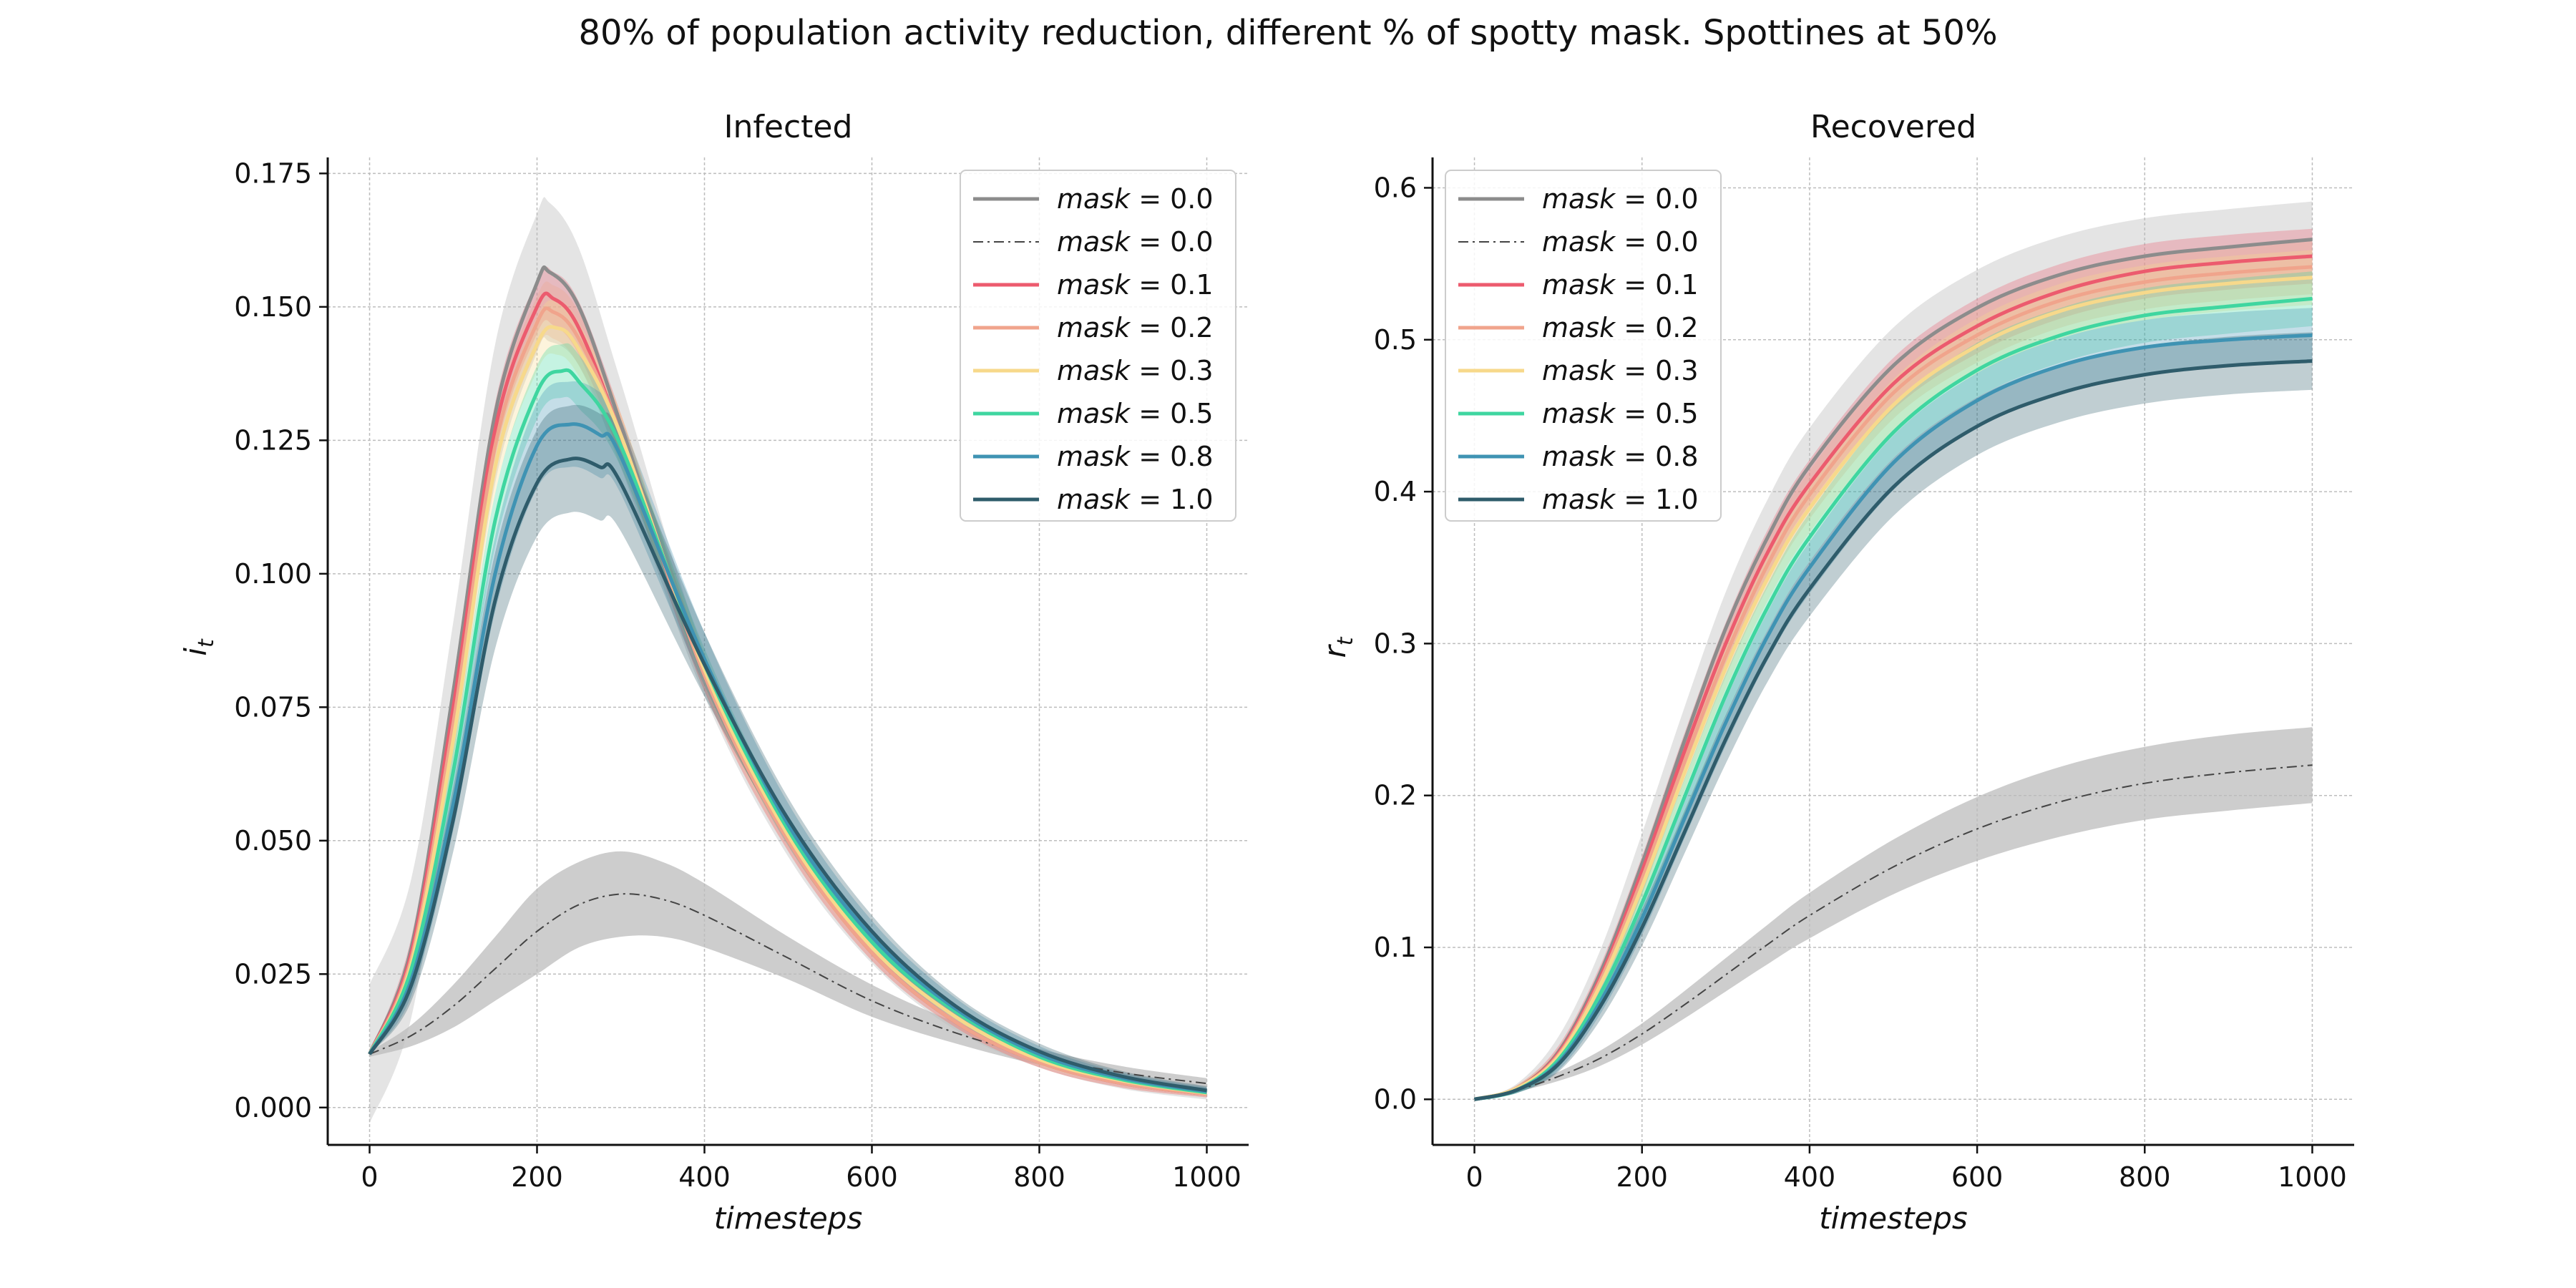  Describe the element at coordinates (273, 440) in the screenshot. I see `y-tick-label-5: 0.125` at that location.